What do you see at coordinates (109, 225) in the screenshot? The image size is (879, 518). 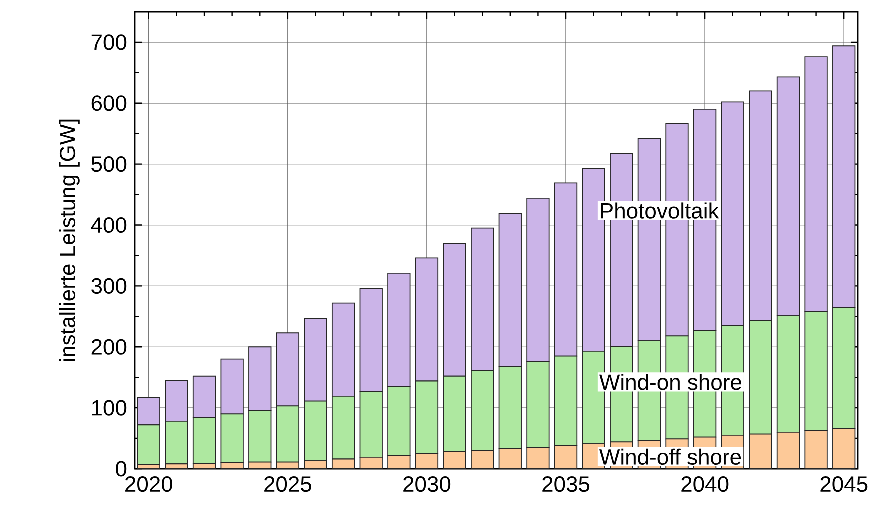 I see `y-tick-label: 400` at bounding box center [109, 225].